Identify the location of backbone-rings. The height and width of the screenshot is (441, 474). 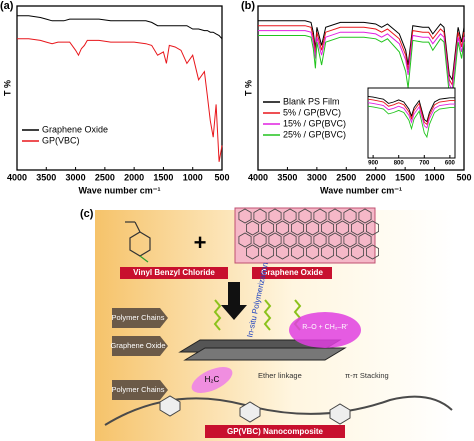
(255, 410).